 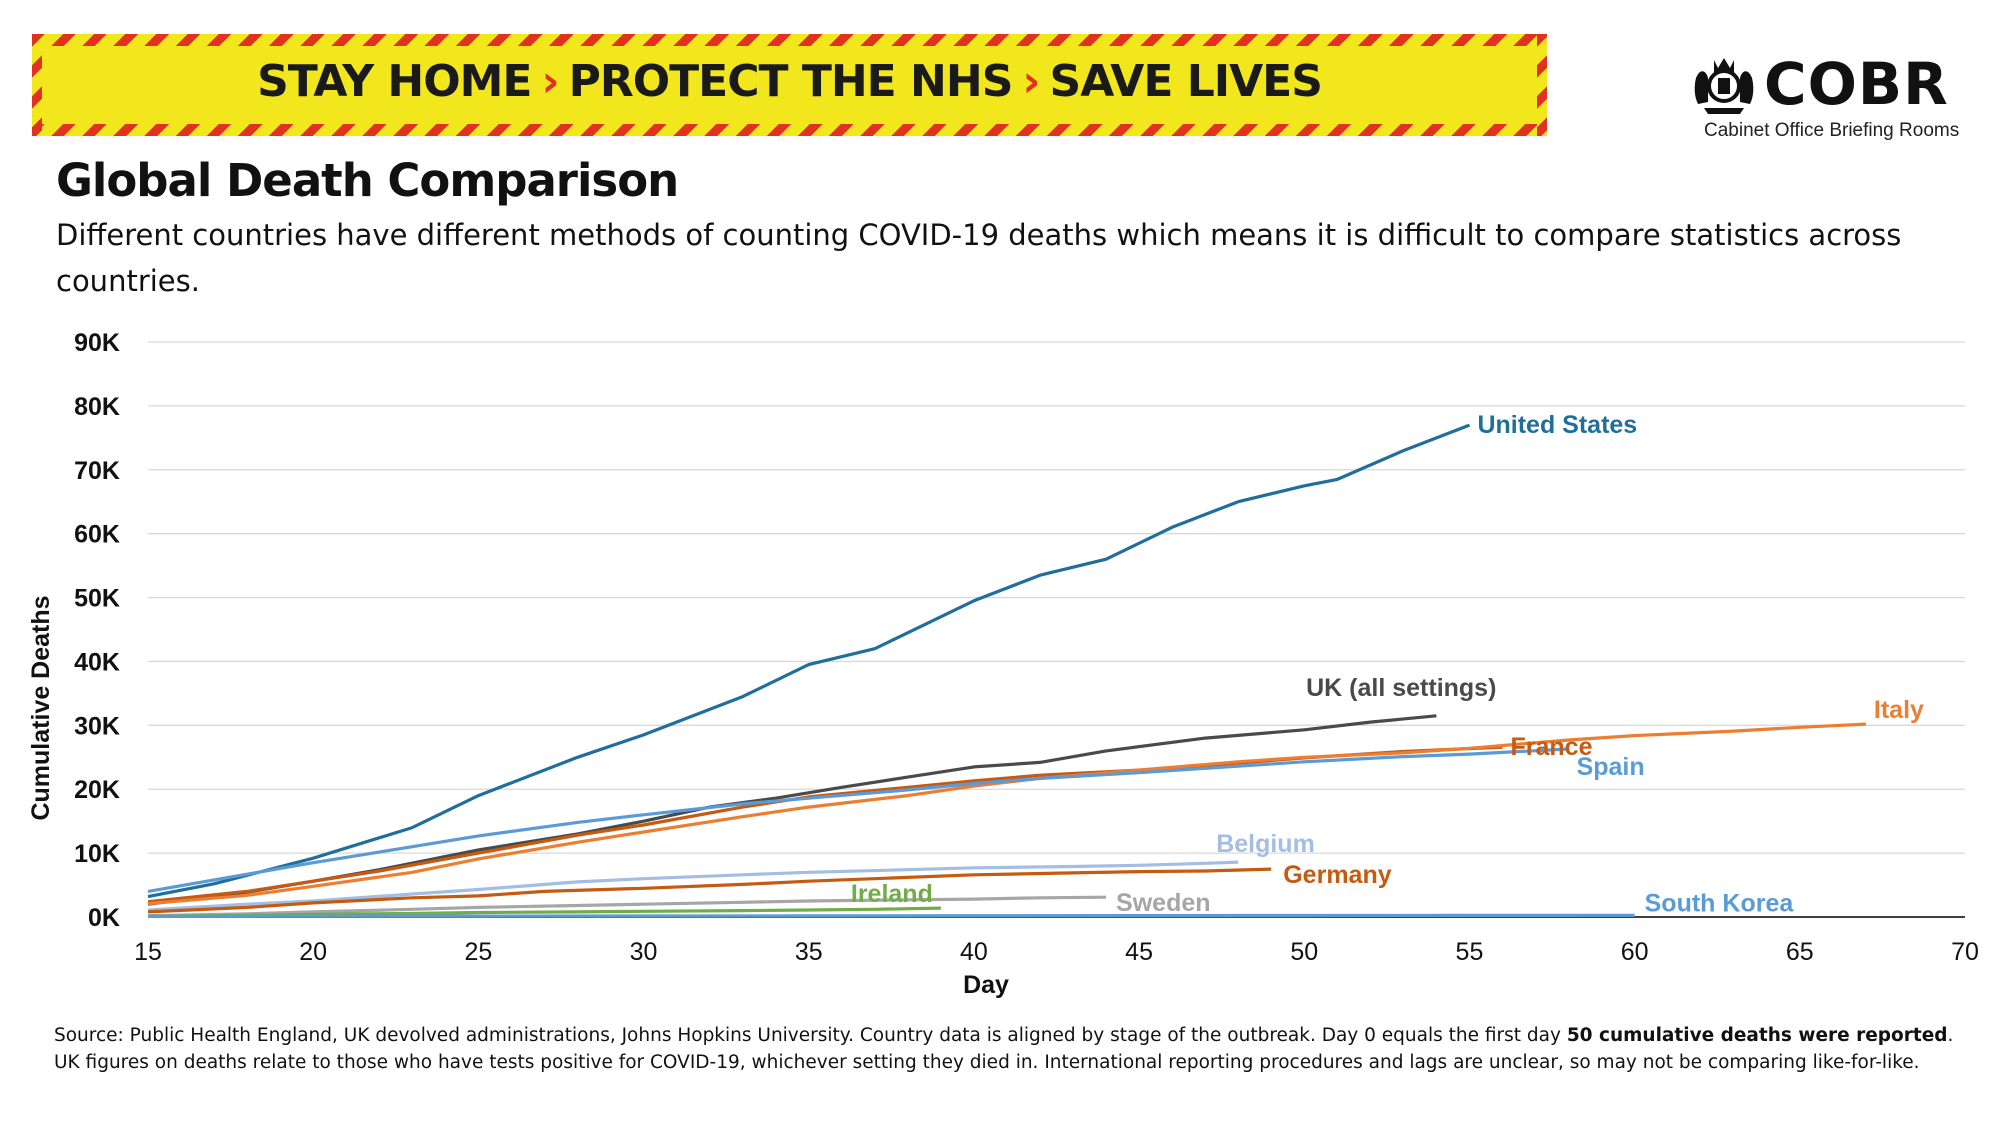 I want to click on banner-hazard-stripe-left, so click(x=37, y=85).